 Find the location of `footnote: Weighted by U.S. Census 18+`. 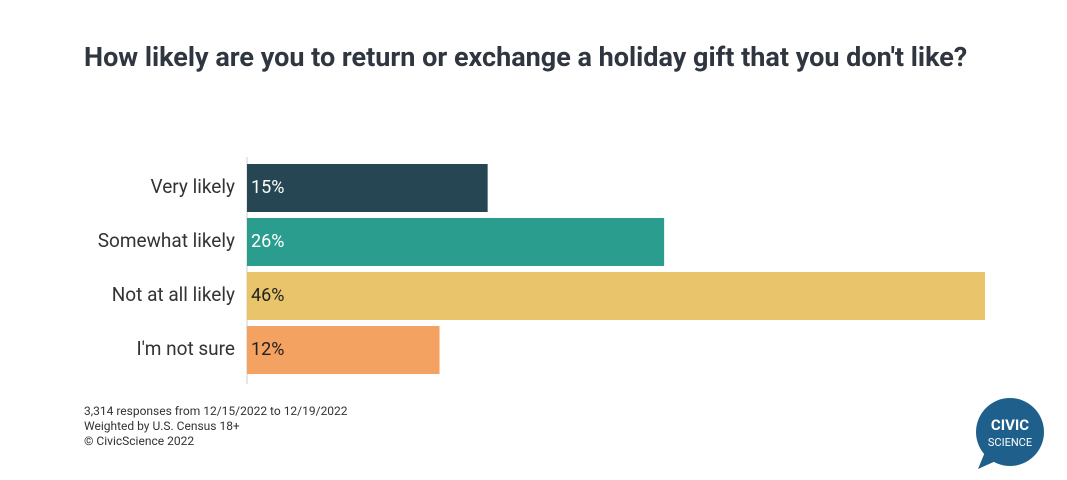

footnote: Weighted by U.S. Census 18+ is located at coordinates (162, 426).